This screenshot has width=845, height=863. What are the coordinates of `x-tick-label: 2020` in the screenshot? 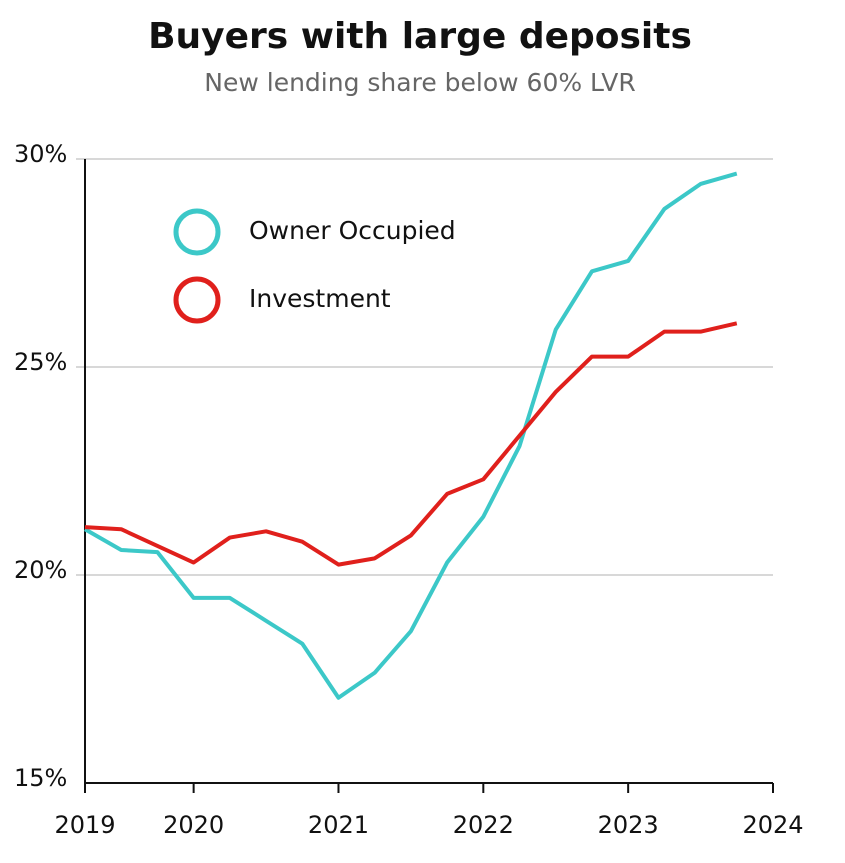 It's located at (193, 825).